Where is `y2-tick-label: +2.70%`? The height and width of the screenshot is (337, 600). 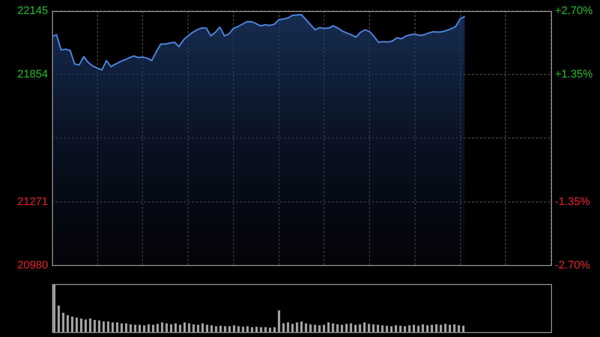
y2-tick-label: +2.70% is located at coordinates (574, 11).